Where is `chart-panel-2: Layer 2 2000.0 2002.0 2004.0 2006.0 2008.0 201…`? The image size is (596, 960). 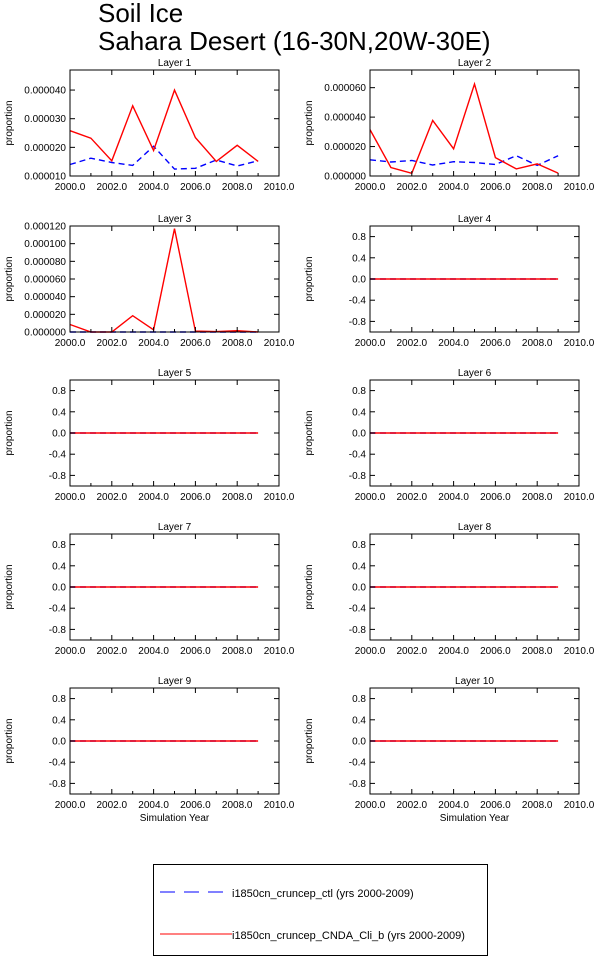
chart-panel-2: Layer 2 2000.0 2002.0 2004.0 2006.0 2008.0 201… is located at coordinates (449, 125).